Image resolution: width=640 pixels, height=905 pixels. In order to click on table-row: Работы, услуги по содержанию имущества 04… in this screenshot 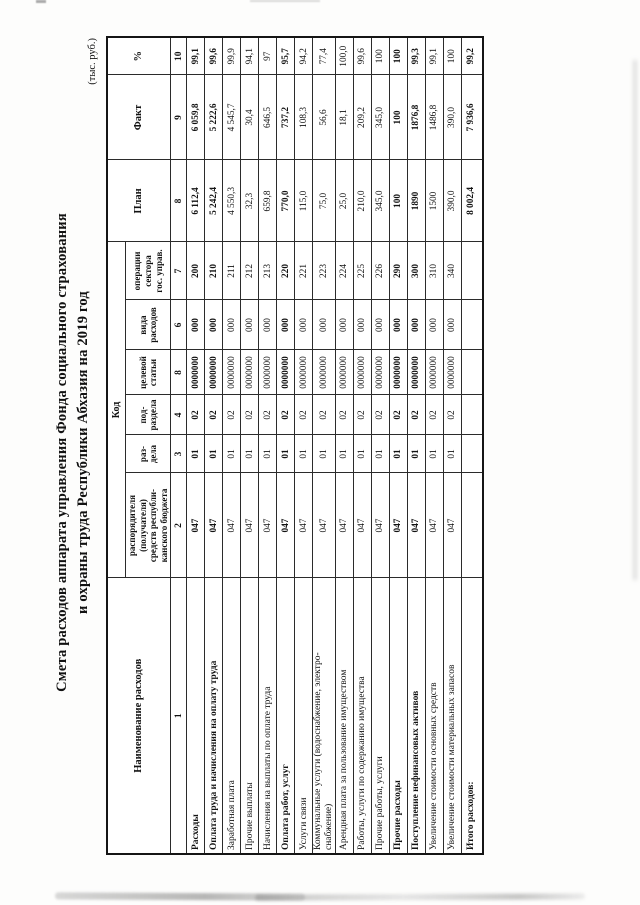, I will do `click(362, 445)`.